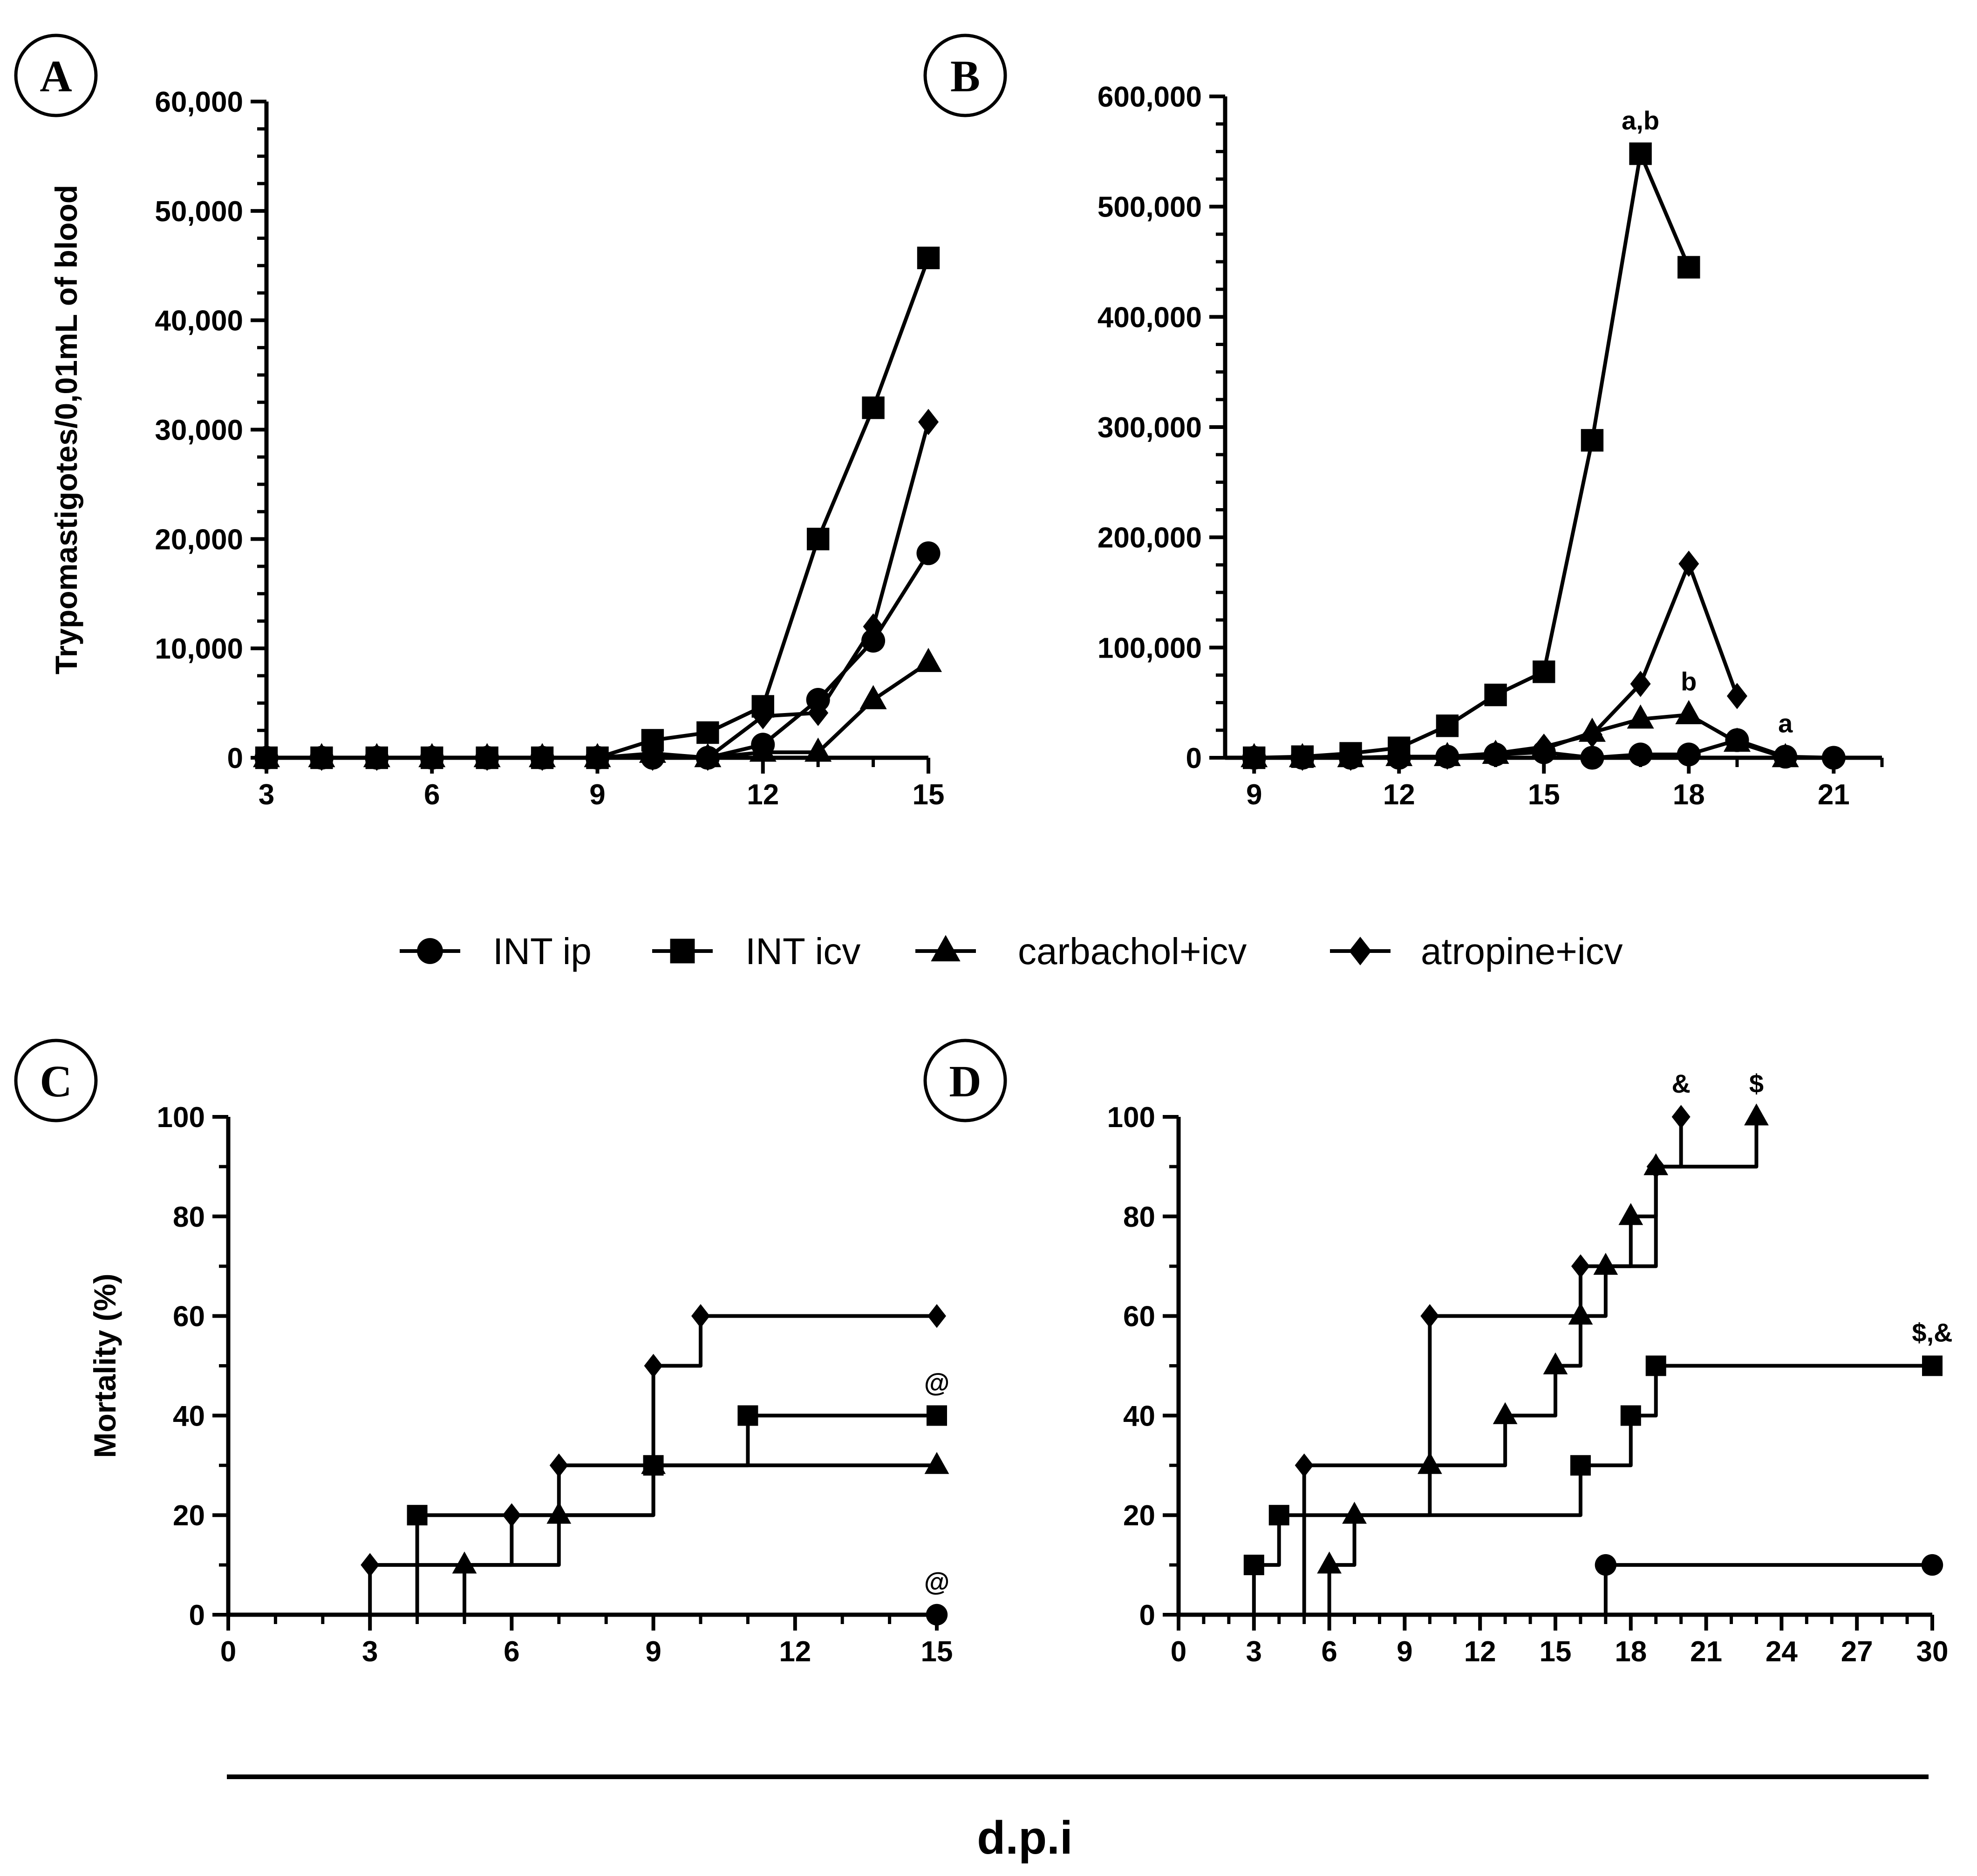  I want to click on x-tick-label: 21, so click(1706, 1652).